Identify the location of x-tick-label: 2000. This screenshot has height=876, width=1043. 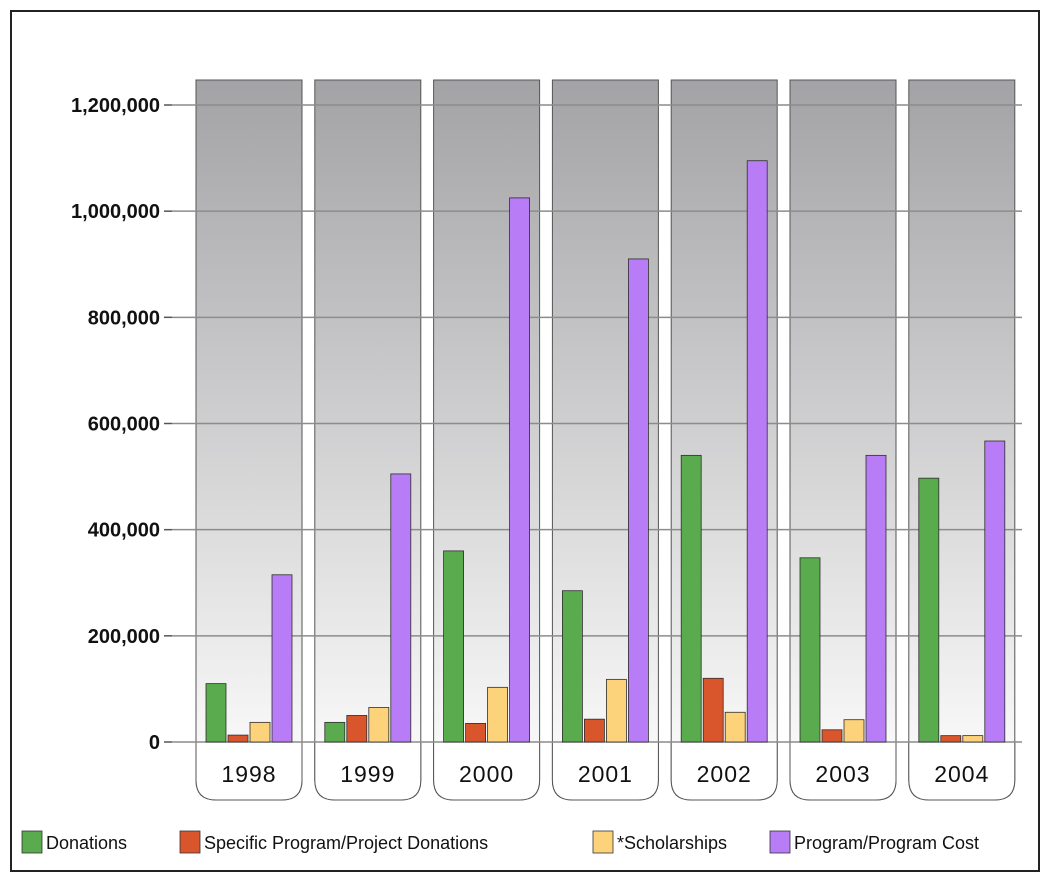
(486, 774).